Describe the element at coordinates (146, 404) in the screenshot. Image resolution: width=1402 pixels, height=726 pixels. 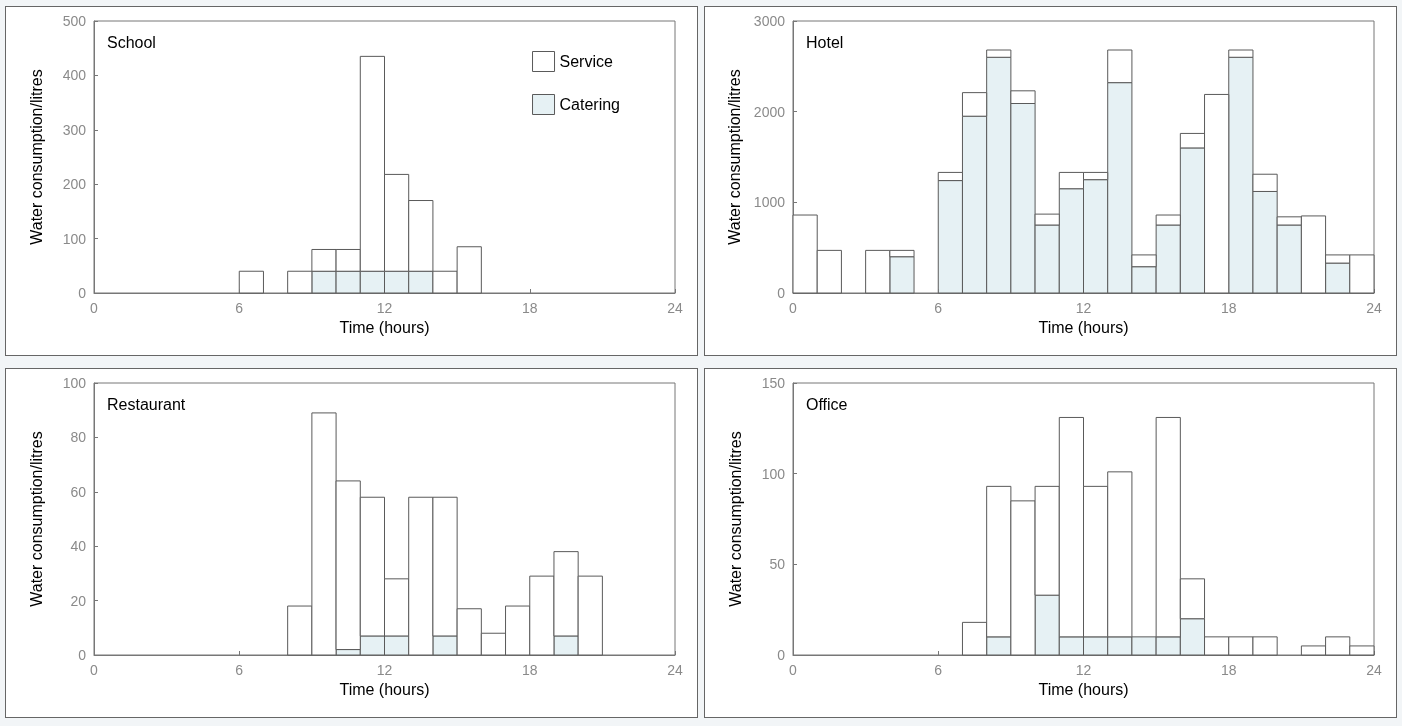
I see `text: Restaurant` at that location.